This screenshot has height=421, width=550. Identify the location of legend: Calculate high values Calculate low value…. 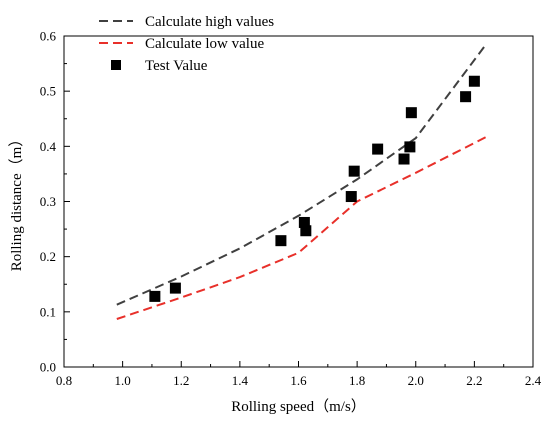
(186, 44).